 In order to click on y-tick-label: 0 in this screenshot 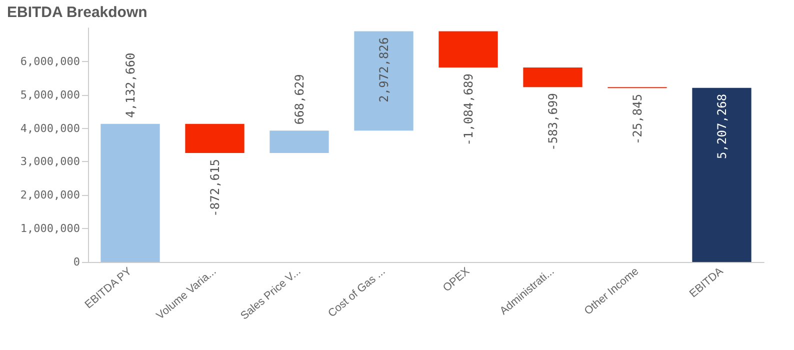, I will do `click(76, 262)`.